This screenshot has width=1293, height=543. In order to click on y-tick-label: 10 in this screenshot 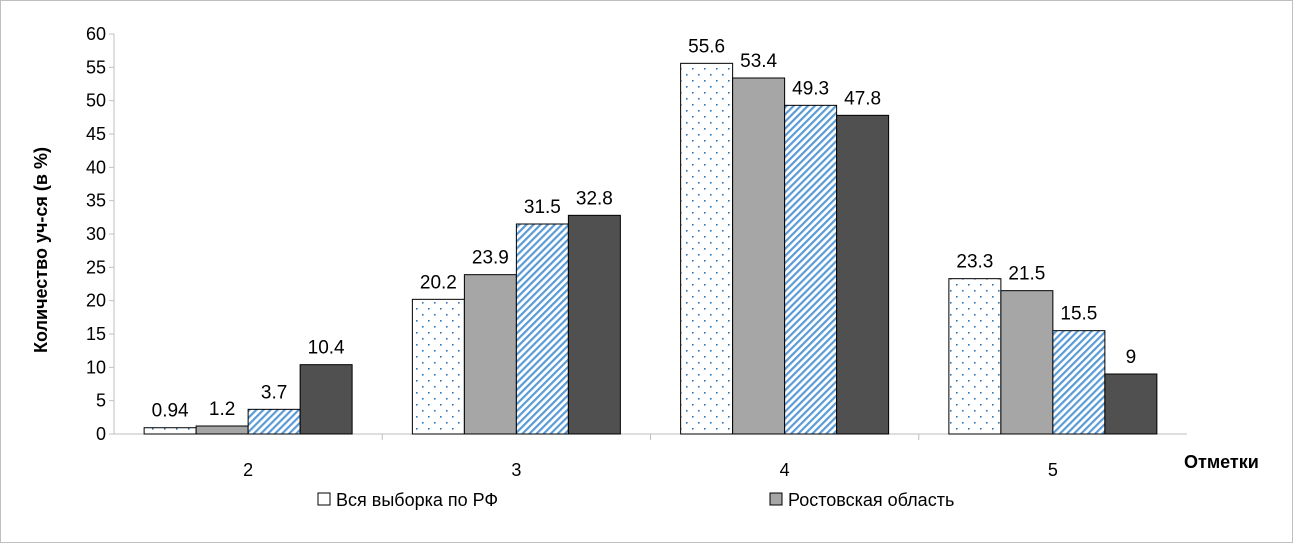, I will do `click(96, 367)`.